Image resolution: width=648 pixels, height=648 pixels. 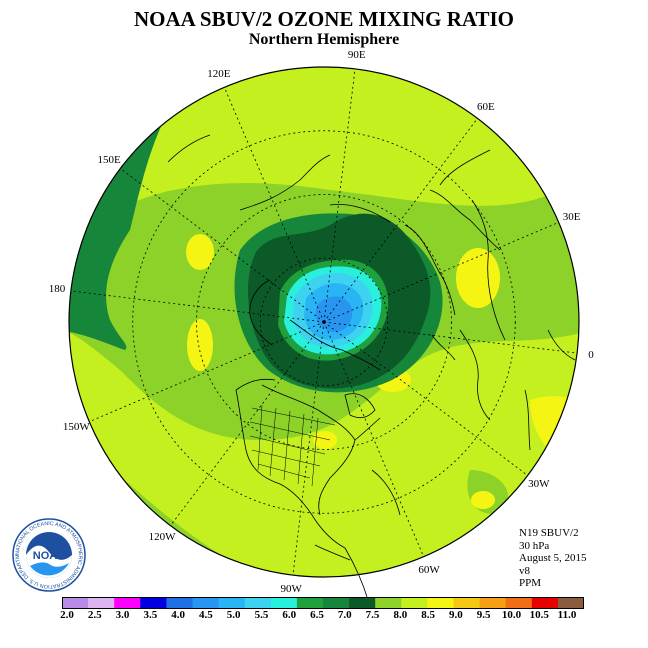 What do you see at coordinates (292, 445) in the screenshot?
I see `us-state-lines` at bounding box center [292, 445].